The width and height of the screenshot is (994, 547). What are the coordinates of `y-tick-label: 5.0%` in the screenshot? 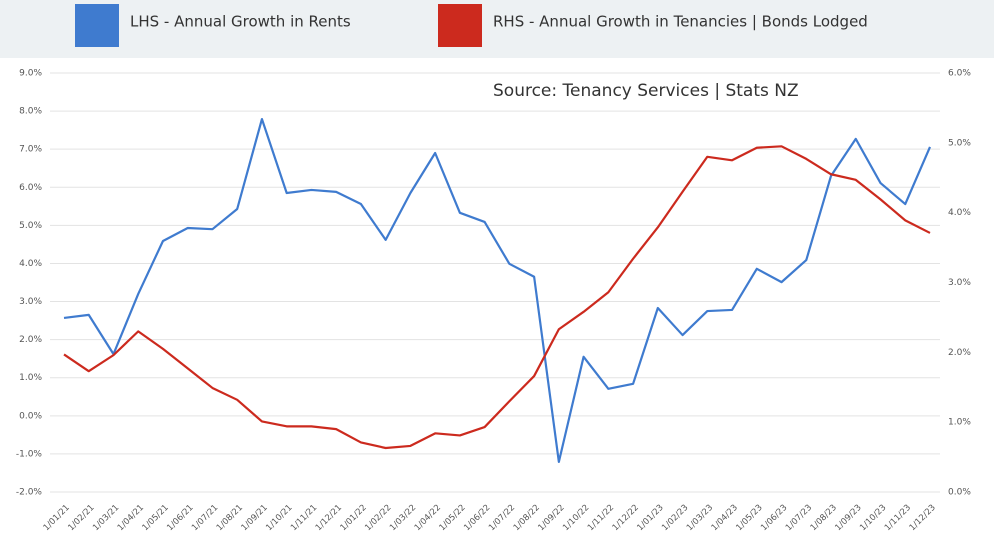 It's located at (30, 226).